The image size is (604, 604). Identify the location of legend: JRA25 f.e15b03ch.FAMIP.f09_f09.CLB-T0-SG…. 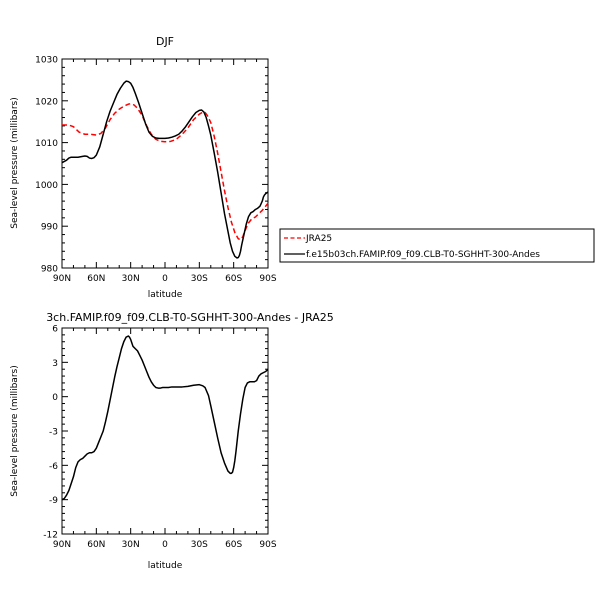
(437, 245).